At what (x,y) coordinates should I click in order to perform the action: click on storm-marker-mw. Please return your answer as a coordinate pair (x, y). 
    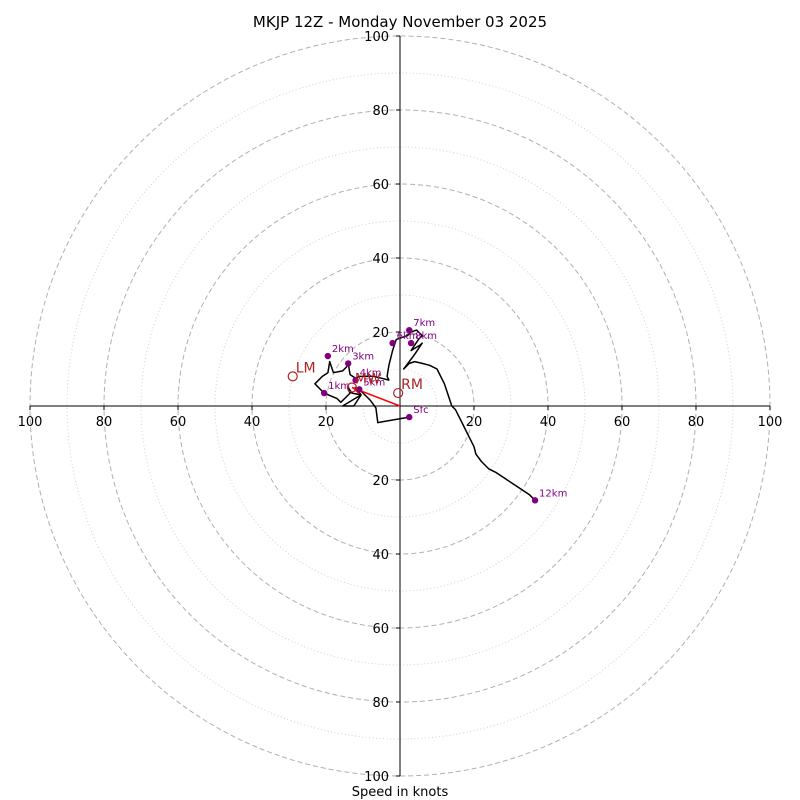
    Looking at the image, I should click on (351, 387).